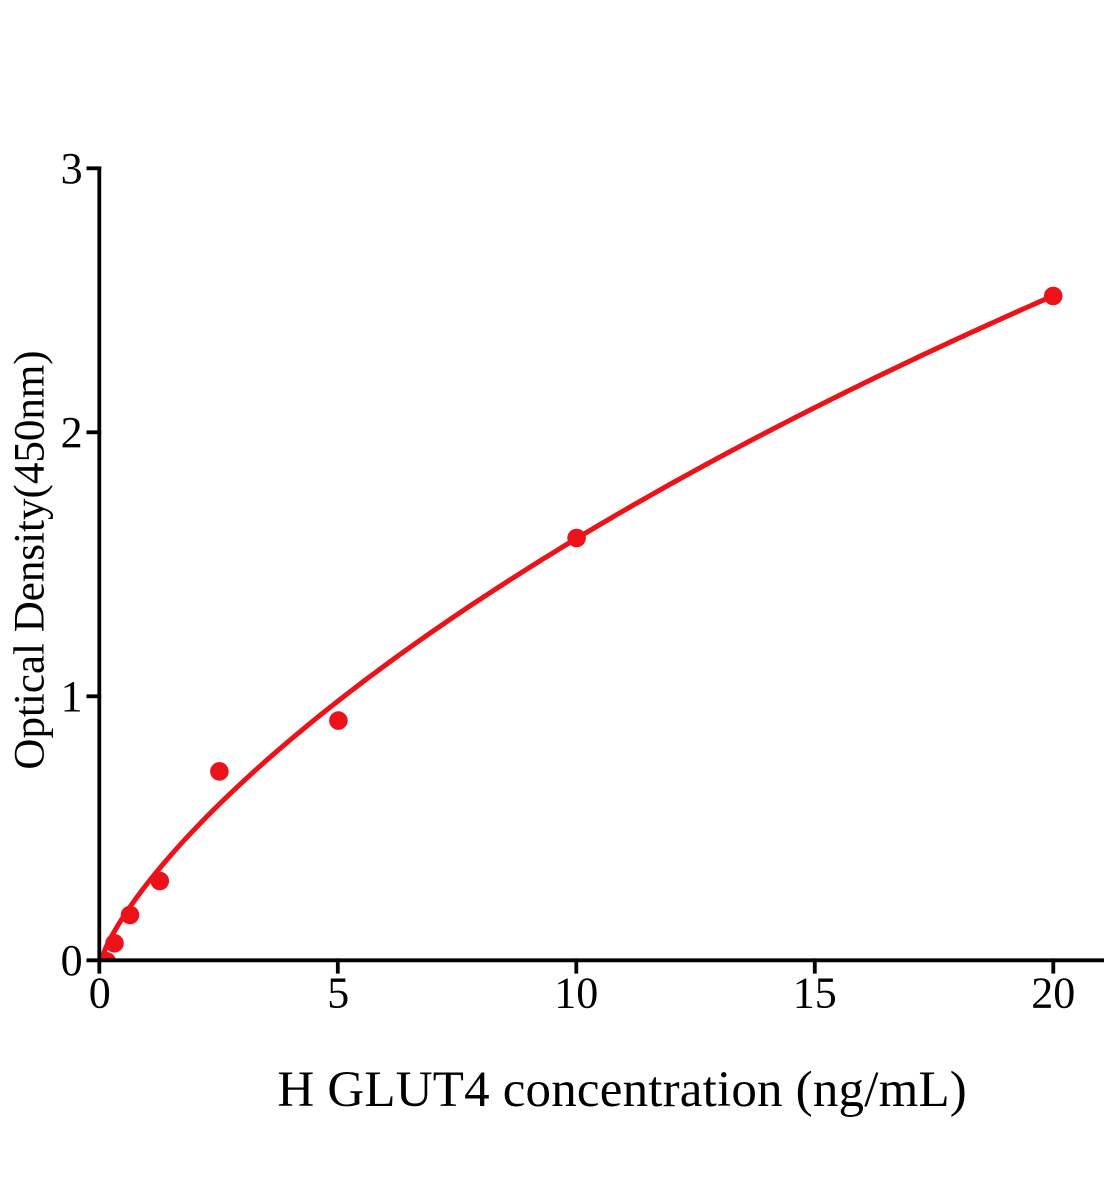 The image size is (1104, 1200). I want to click on svg-text: 5, so click(338, 993).